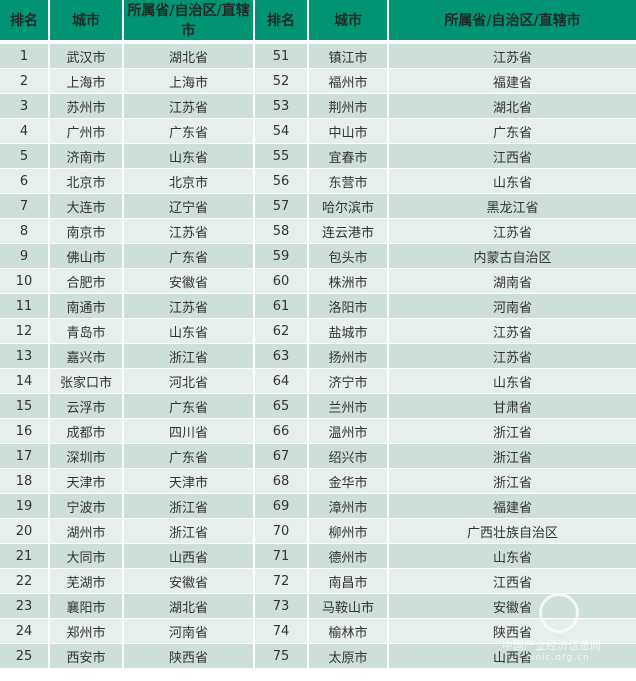  I want to click on cell-city: 云浮市, so click(87, 406).